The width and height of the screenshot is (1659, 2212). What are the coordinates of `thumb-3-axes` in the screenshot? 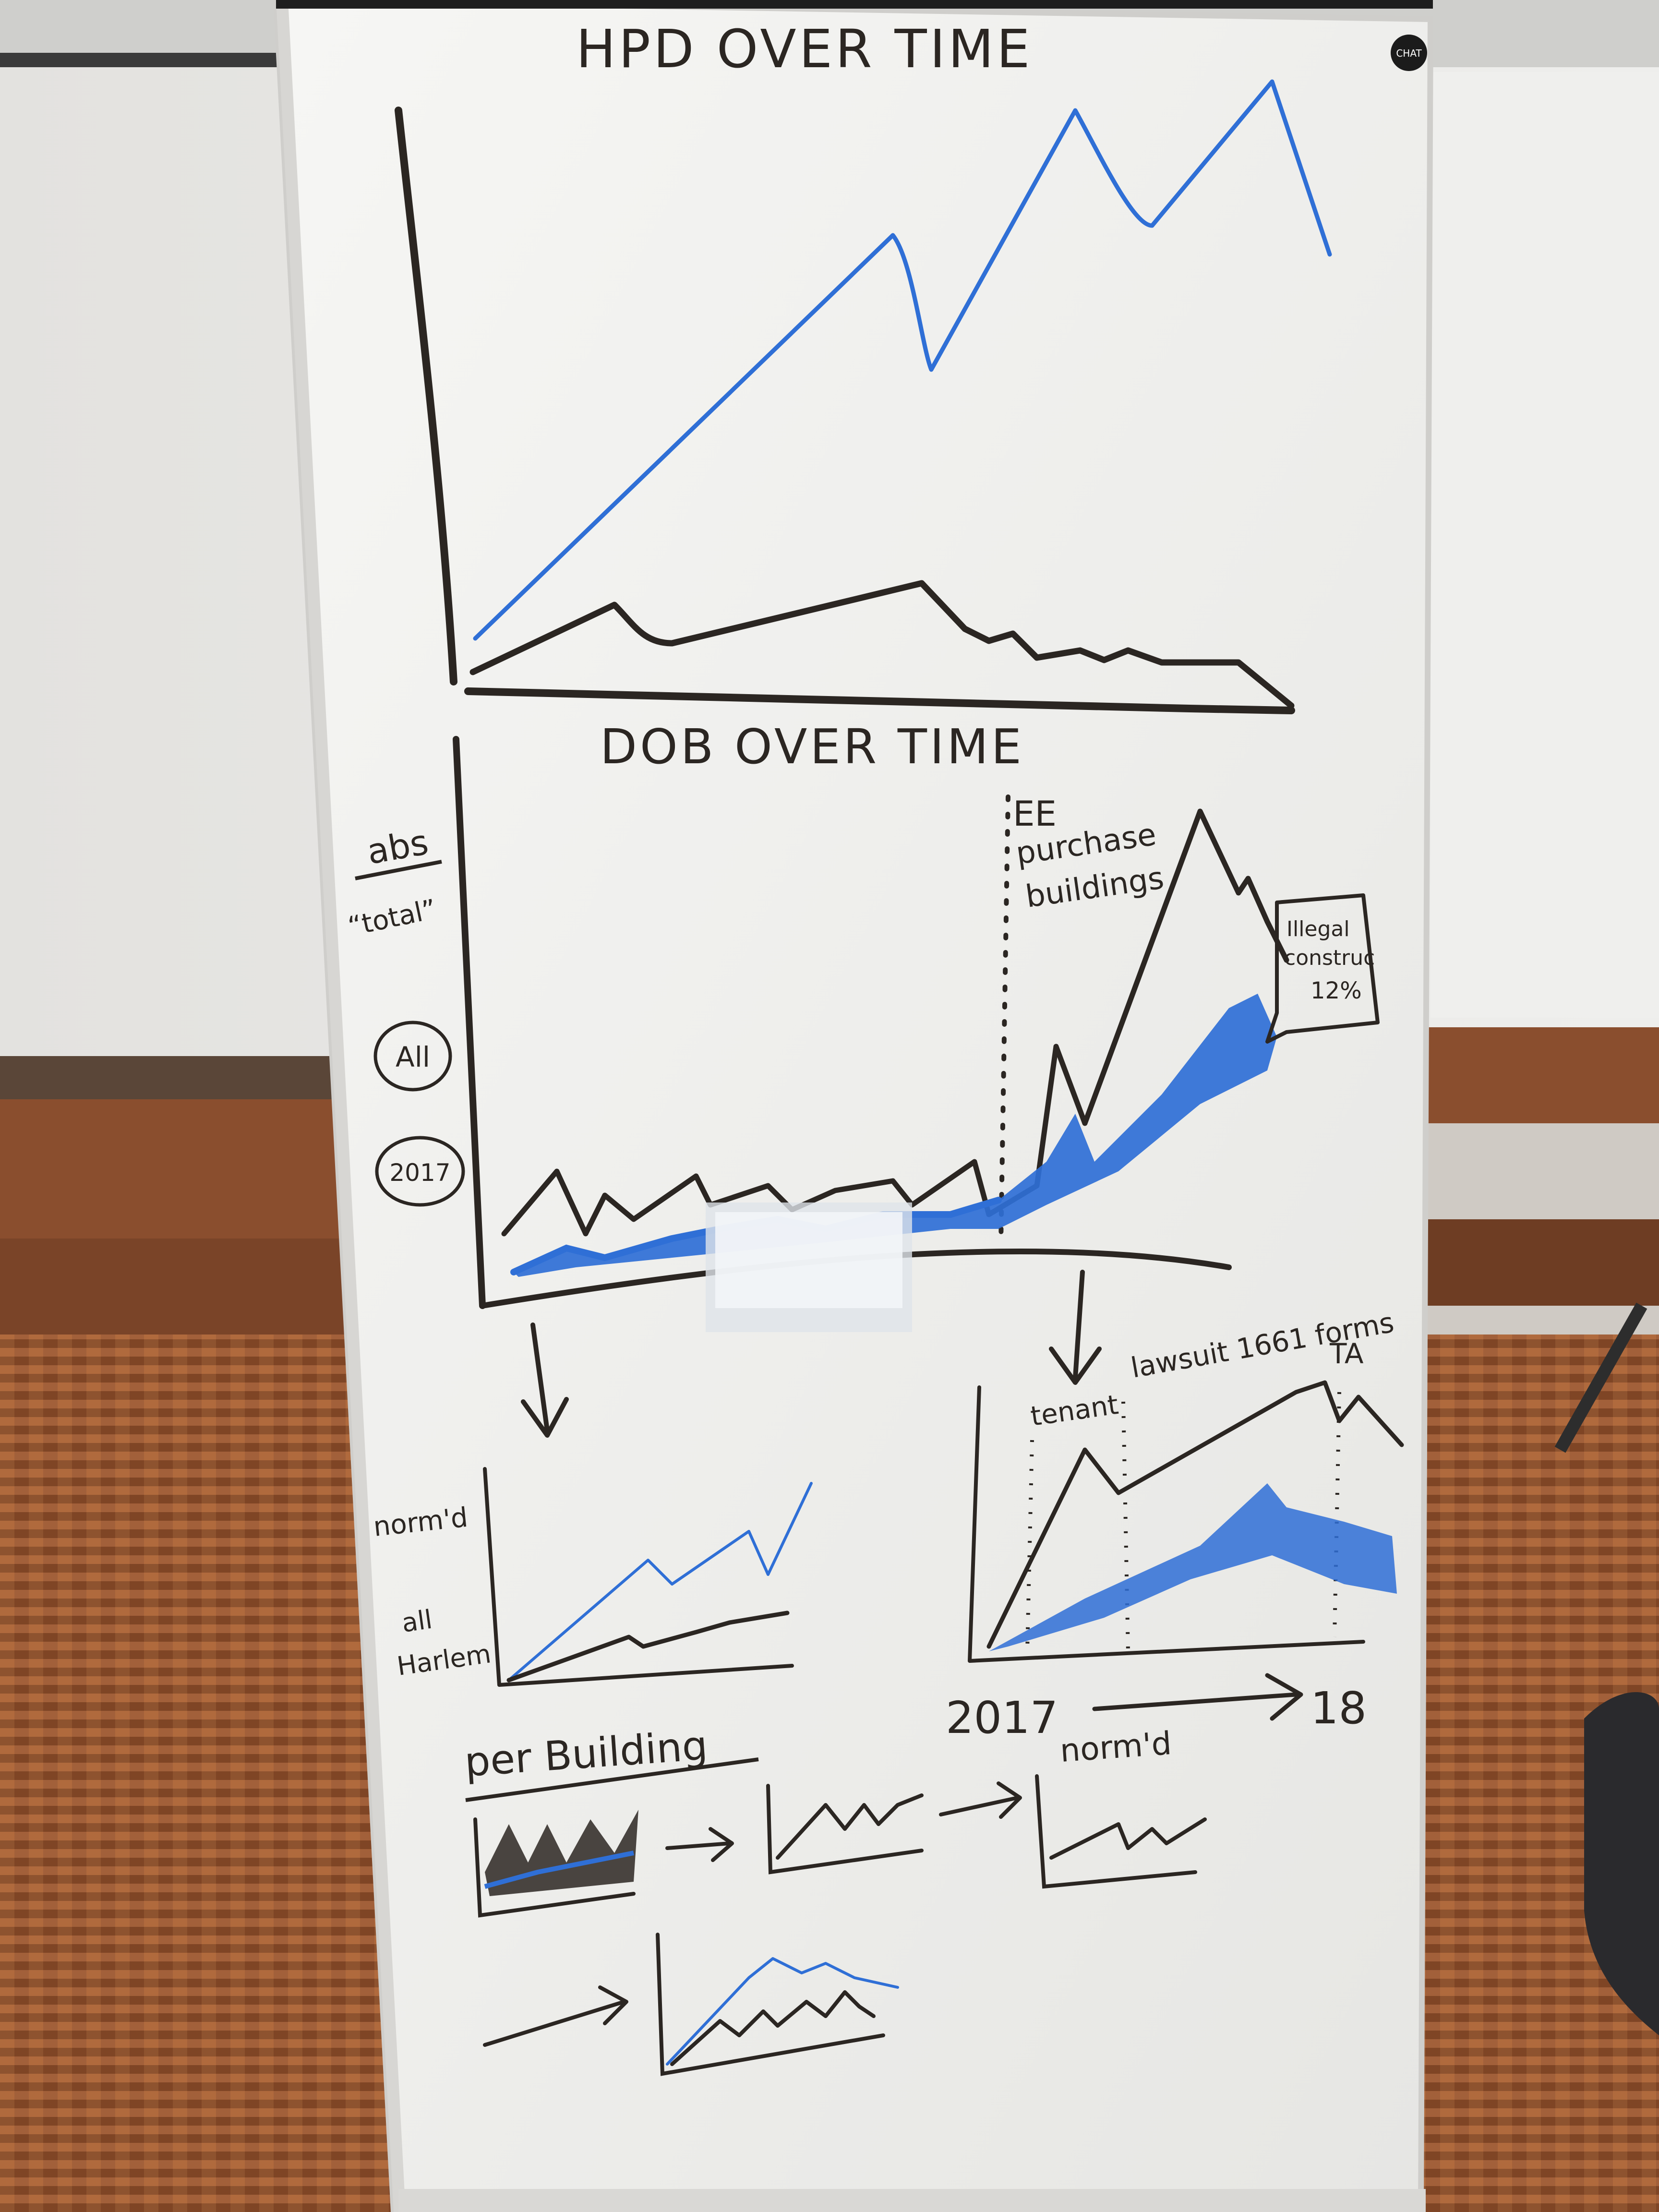 It's located at (1116, 1831).